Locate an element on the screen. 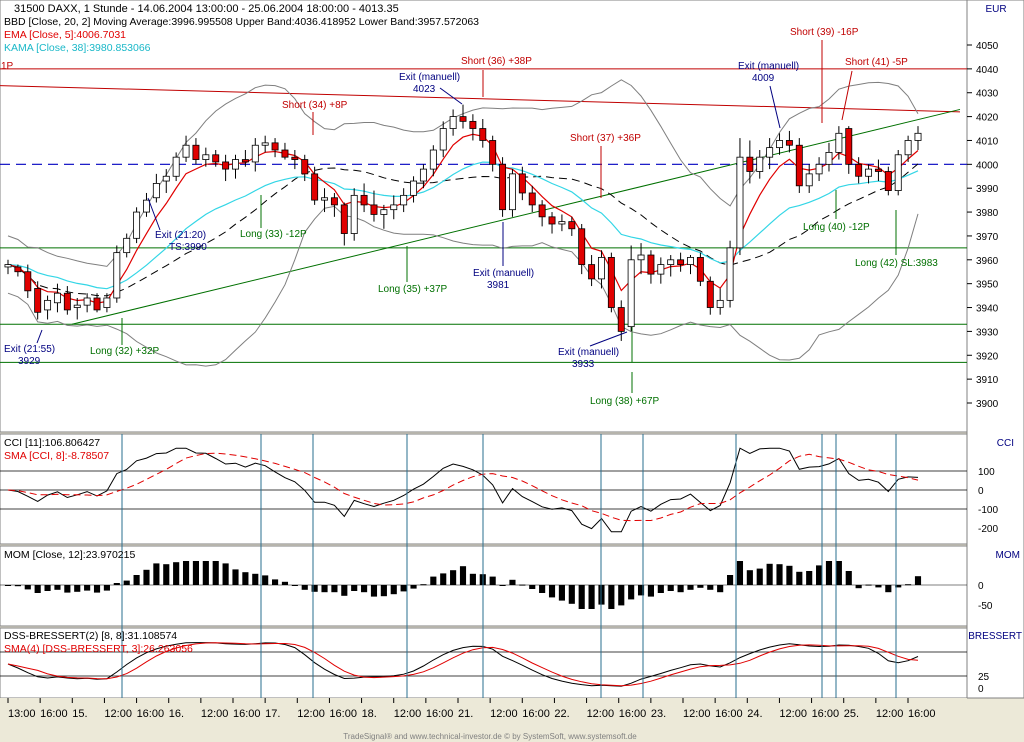 The height and width of the screenshot is (742, 1024). cci-sma-line is located at coordinates (463, 487).